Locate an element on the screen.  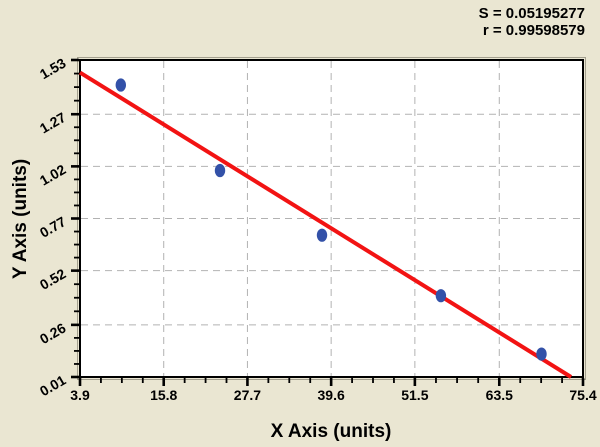
x-tick-label: 27.7 is located at coordinates (247, 395).